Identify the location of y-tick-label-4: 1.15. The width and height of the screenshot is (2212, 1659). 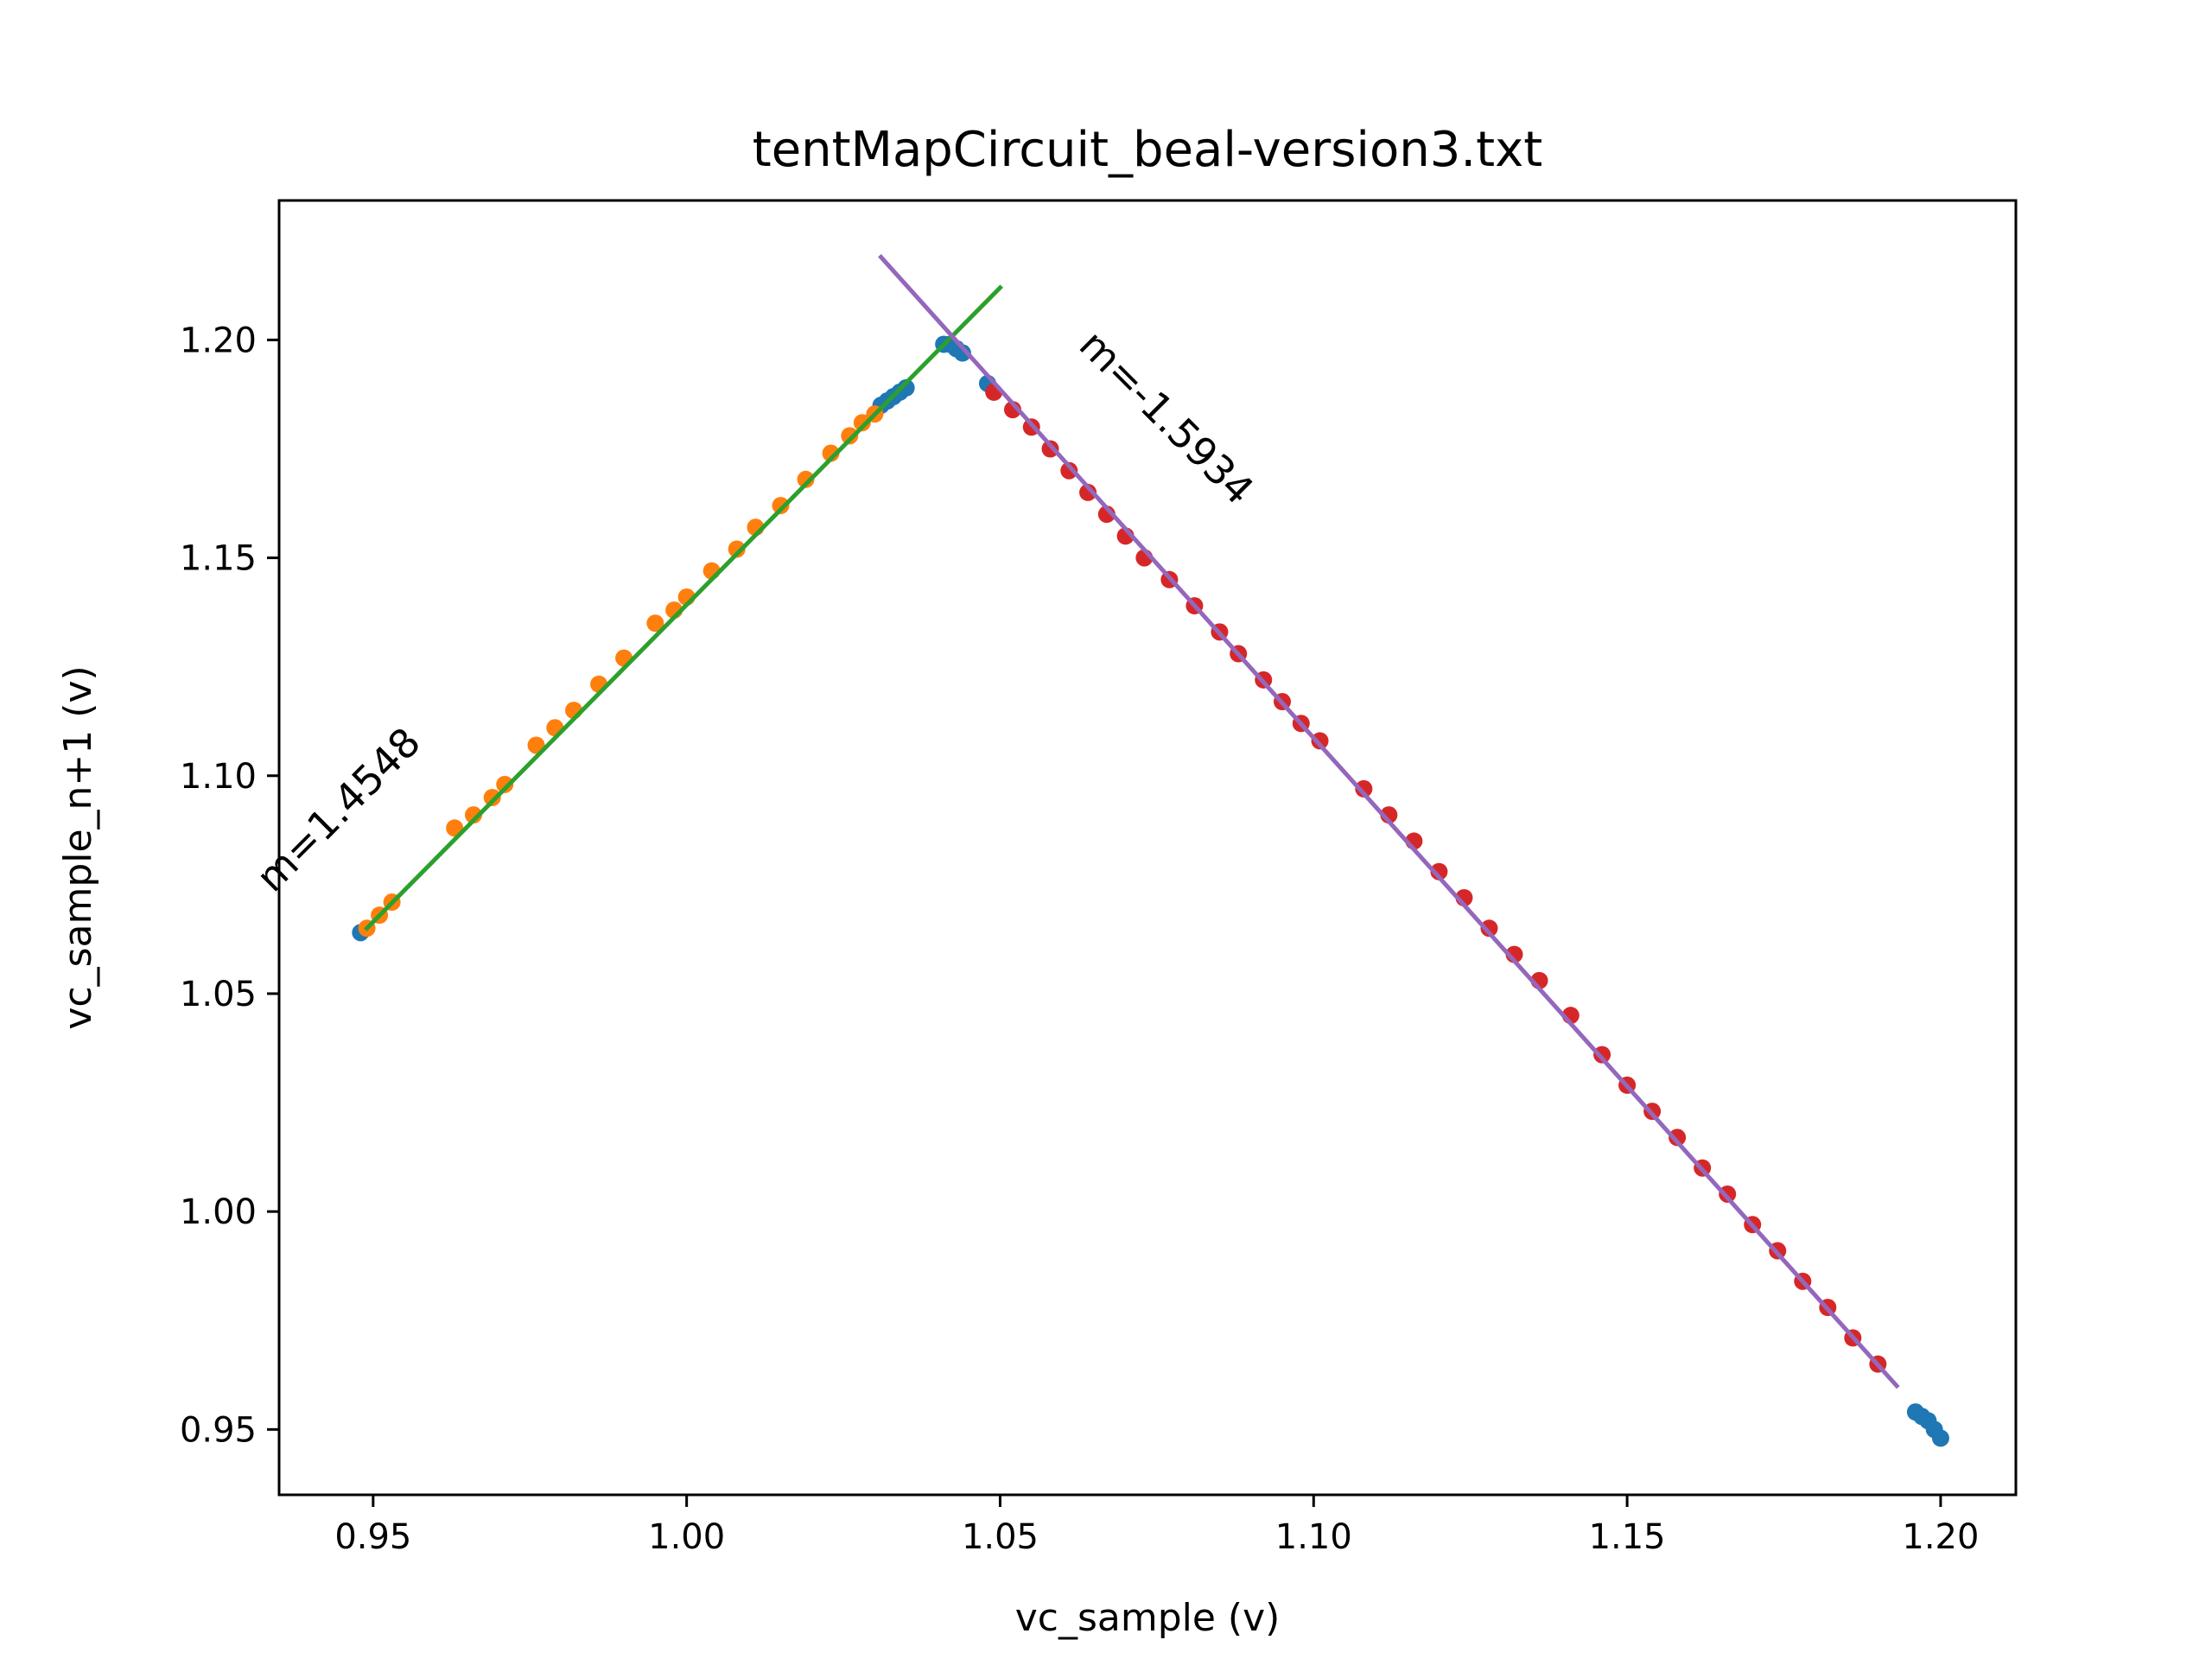
(218, 559).